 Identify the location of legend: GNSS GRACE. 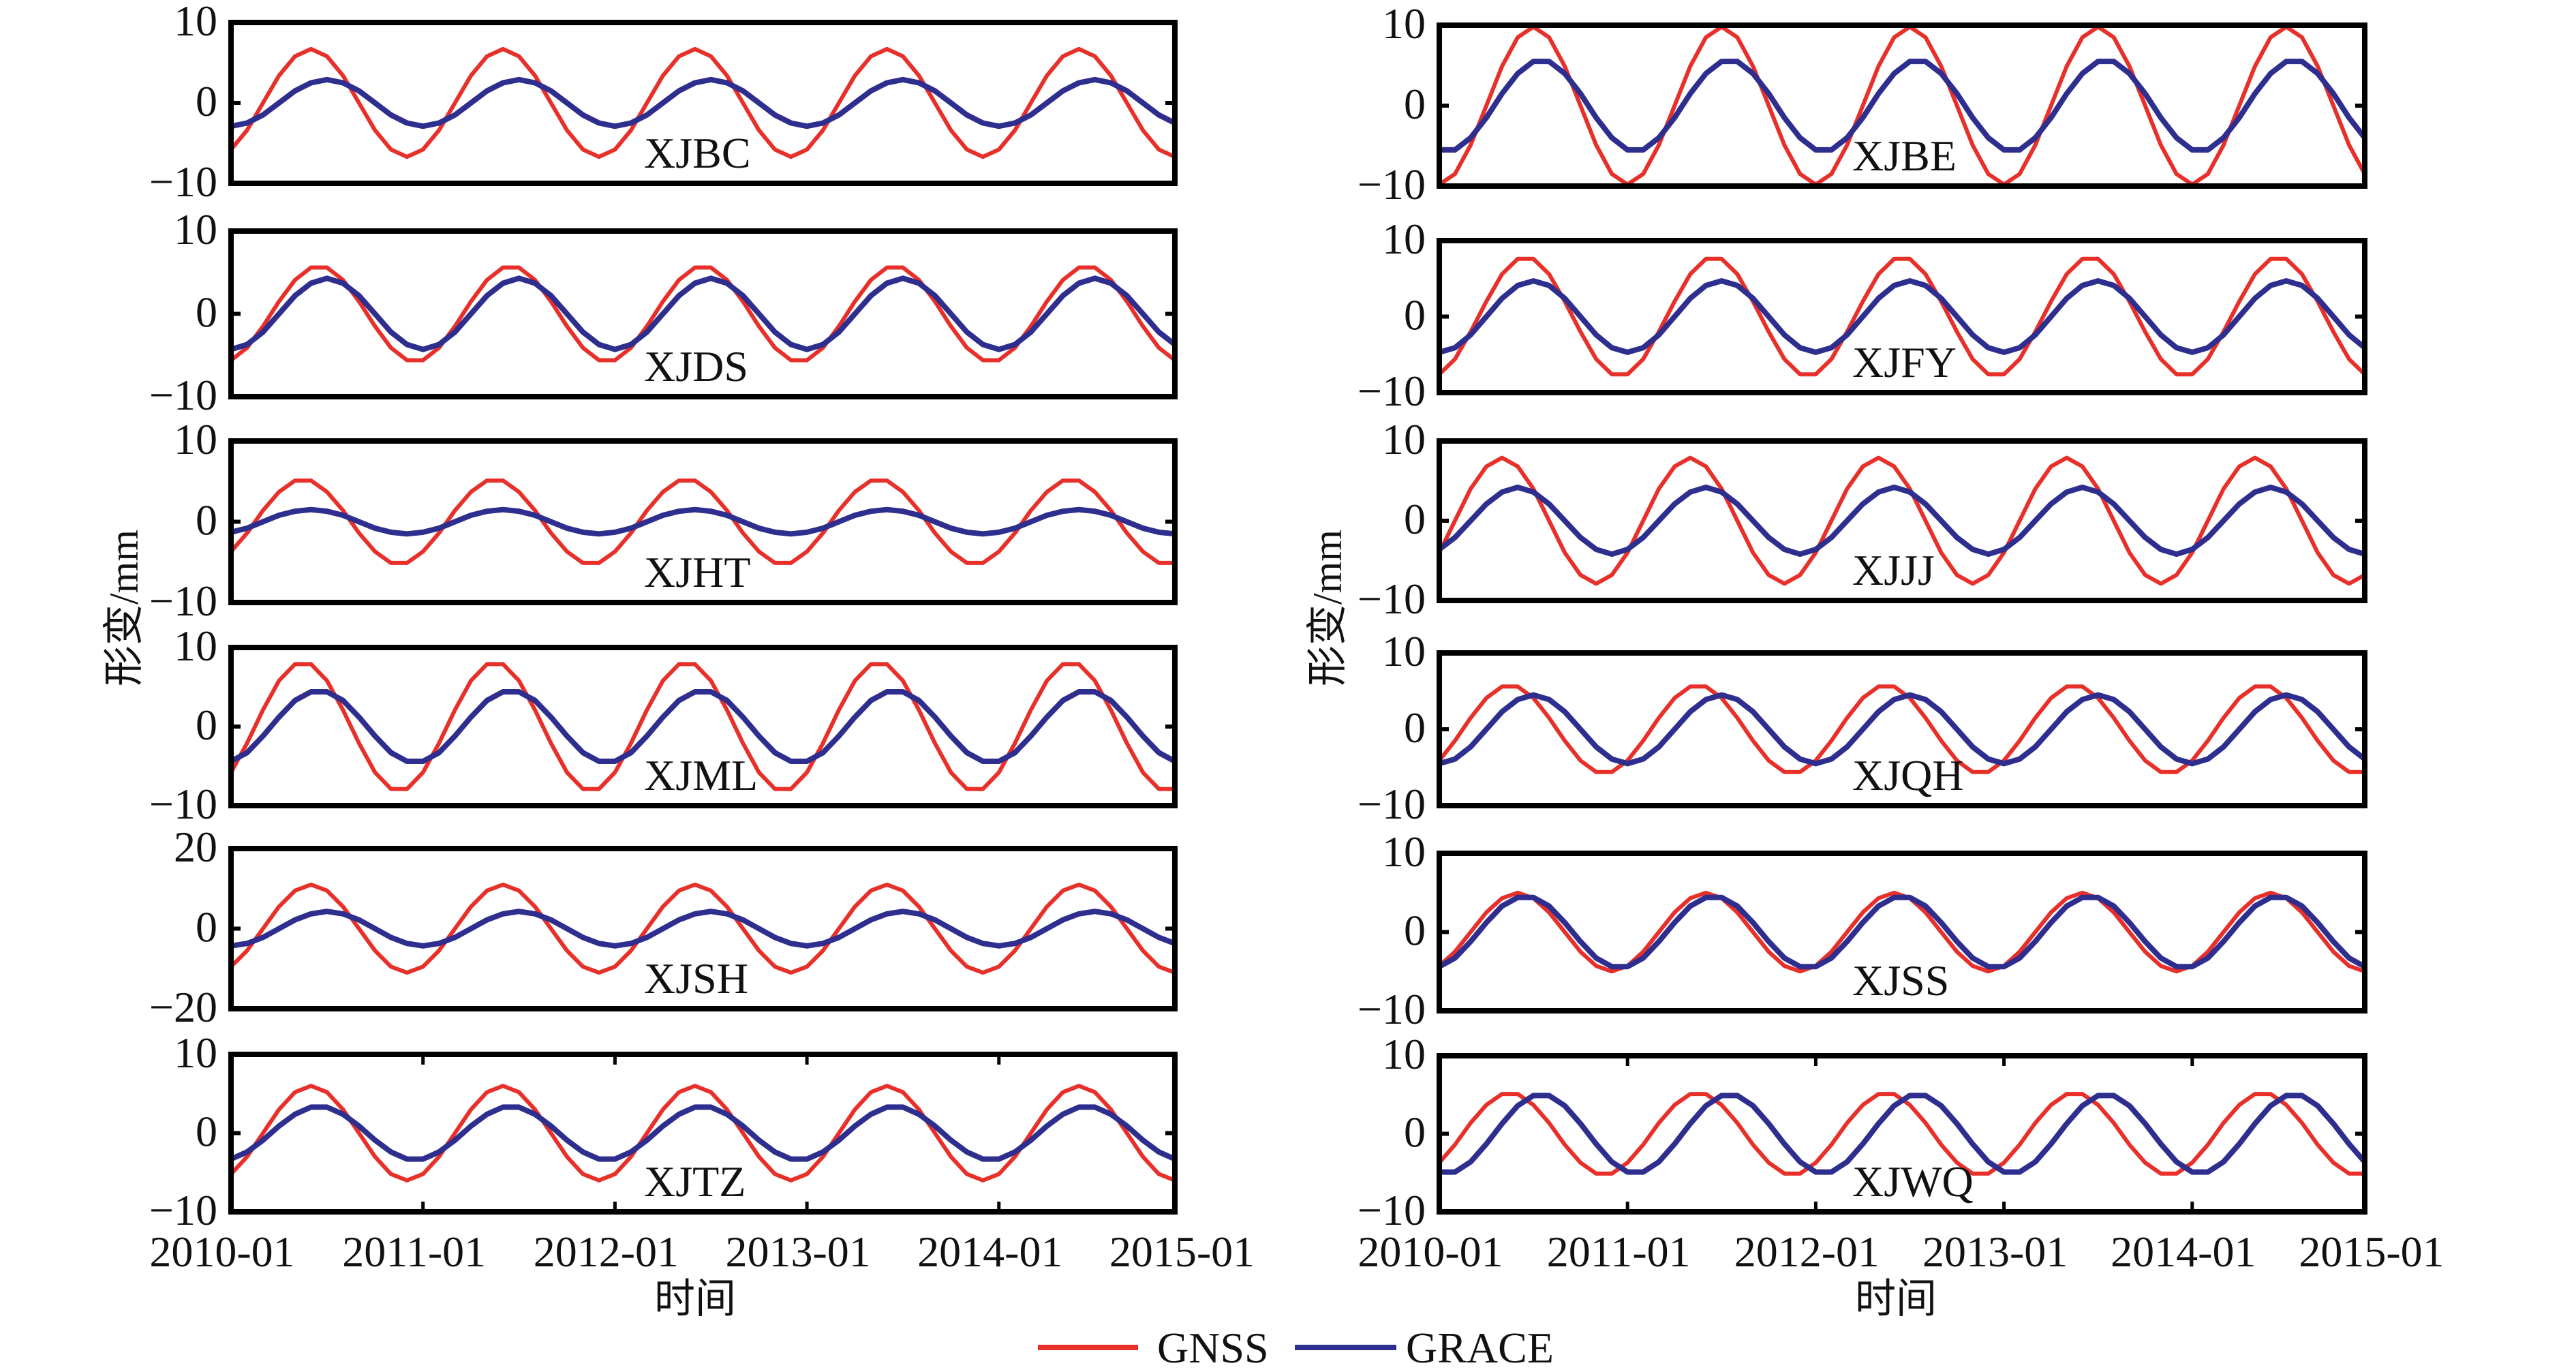
(1296, 1348).